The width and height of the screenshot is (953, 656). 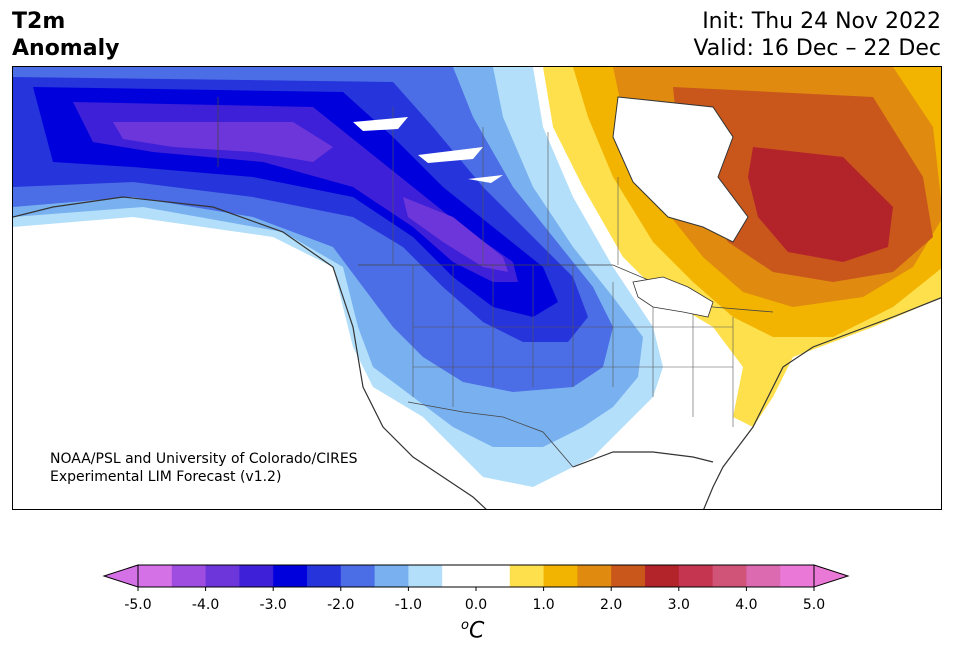 I want to click on province-lines, so click(x=505, y=186).